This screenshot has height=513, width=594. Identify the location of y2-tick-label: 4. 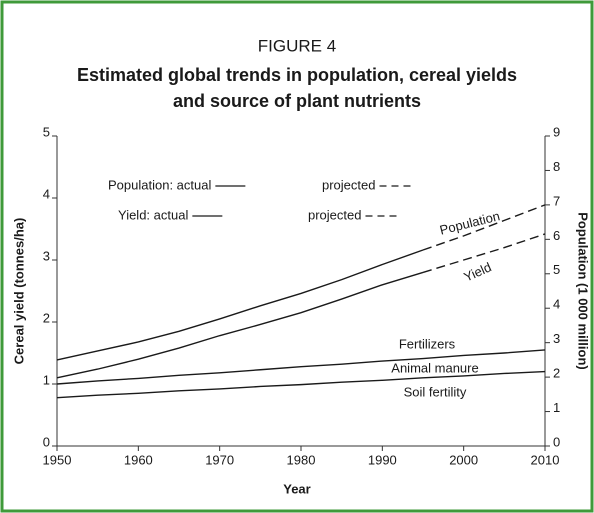
(556, 304).